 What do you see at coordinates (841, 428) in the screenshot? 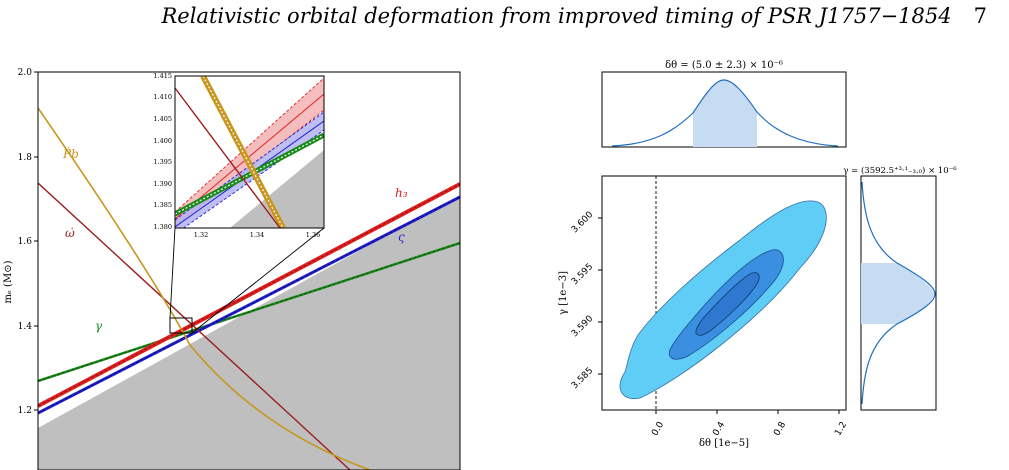
I see `x-tick-label: 1.2` at bounding box center [841, 428].